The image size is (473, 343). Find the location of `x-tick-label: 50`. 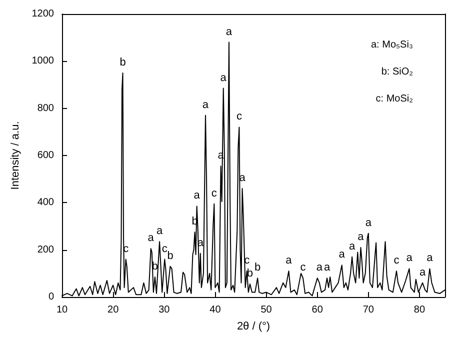

x-tick-label: 50 is located at coordinates (266, 310).